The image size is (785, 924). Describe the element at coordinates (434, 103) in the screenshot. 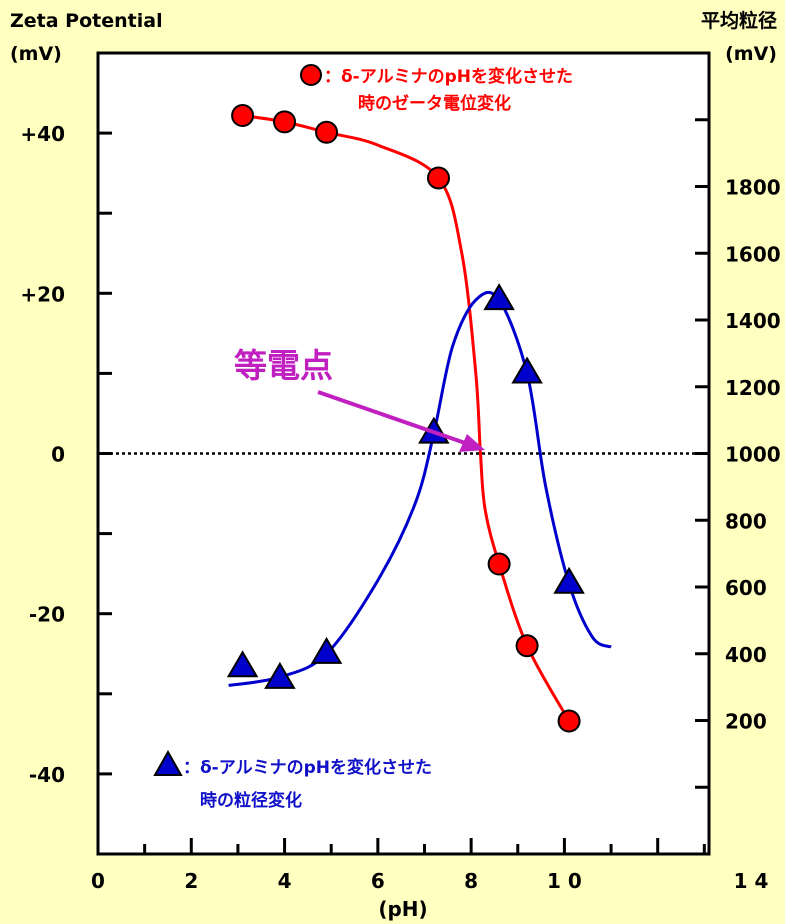

I see `legend-circle-line2: 時のゼータ電位変化` at that location.